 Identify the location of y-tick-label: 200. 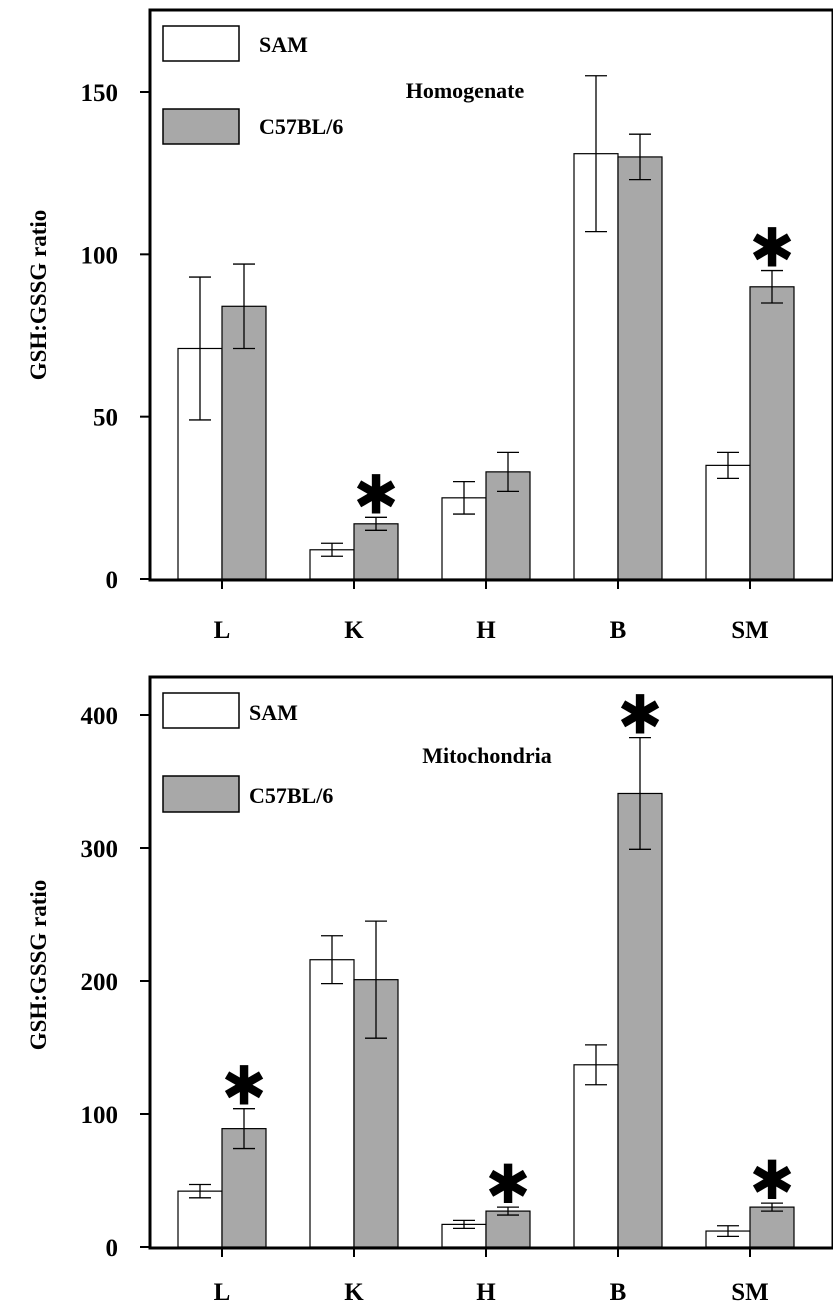
(100, 982).